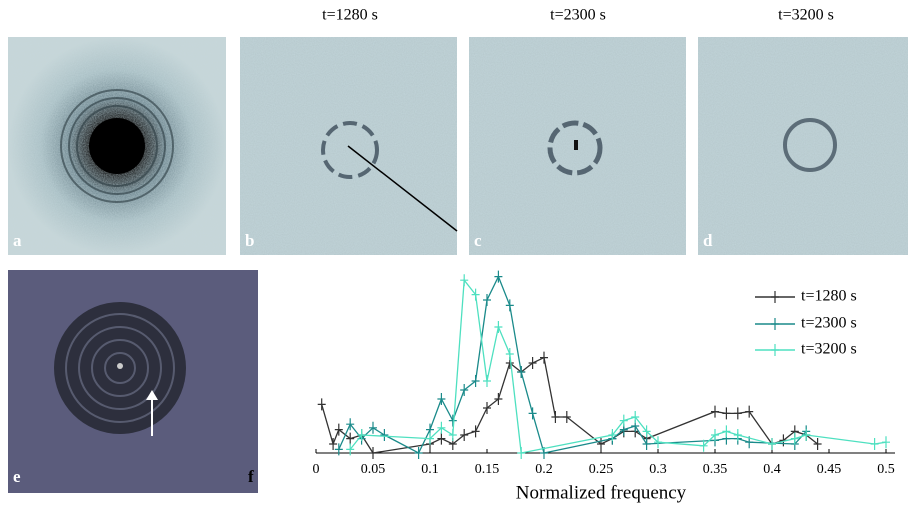 Image resolution: width=911 pixels, height=516 pixels. What do you see at coordinates (349, 146) in the screenshot?
I see `panel-b` at bounding box center [349, 146].